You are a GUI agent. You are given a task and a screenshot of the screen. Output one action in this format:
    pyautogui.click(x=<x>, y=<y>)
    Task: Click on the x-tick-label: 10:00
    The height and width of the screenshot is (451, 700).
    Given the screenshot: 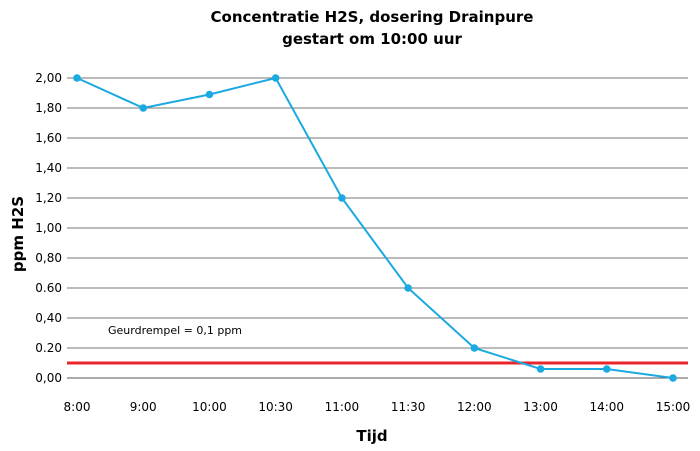 What is the action you would take?
    pyautogui.click(x=209, y=407)
    